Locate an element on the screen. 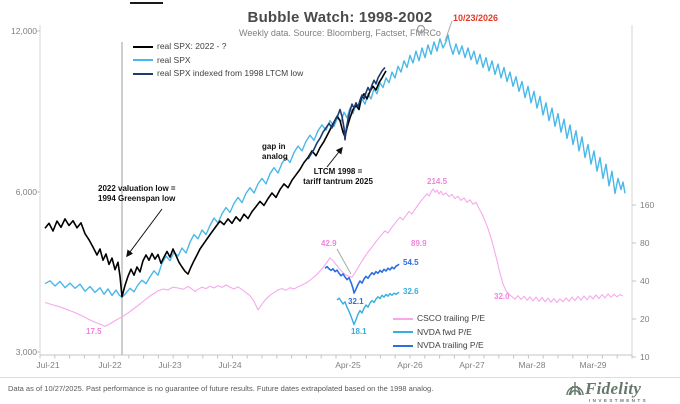  fidelity-investments-text: INVESTMENTS is located at coordinates (619, 400).